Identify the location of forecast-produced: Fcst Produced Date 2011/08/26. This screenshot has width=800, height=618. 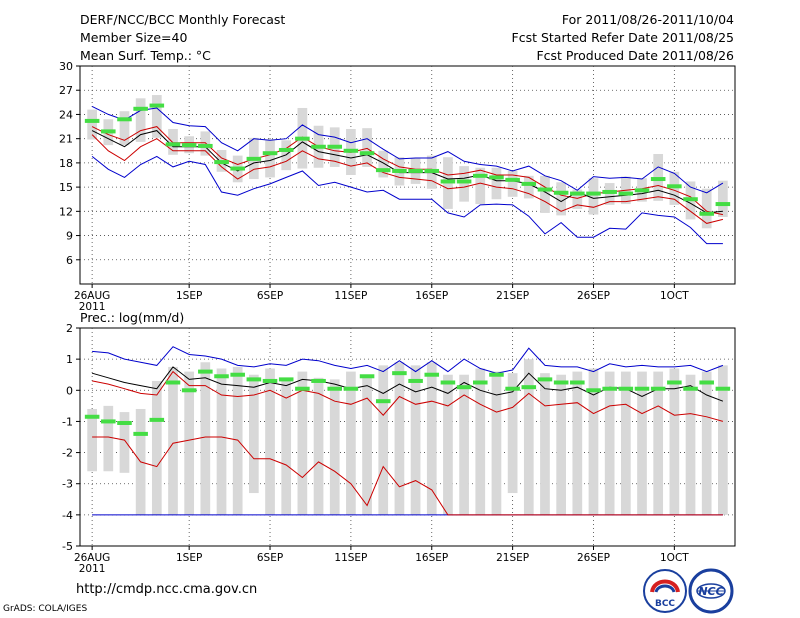
(635, 55).